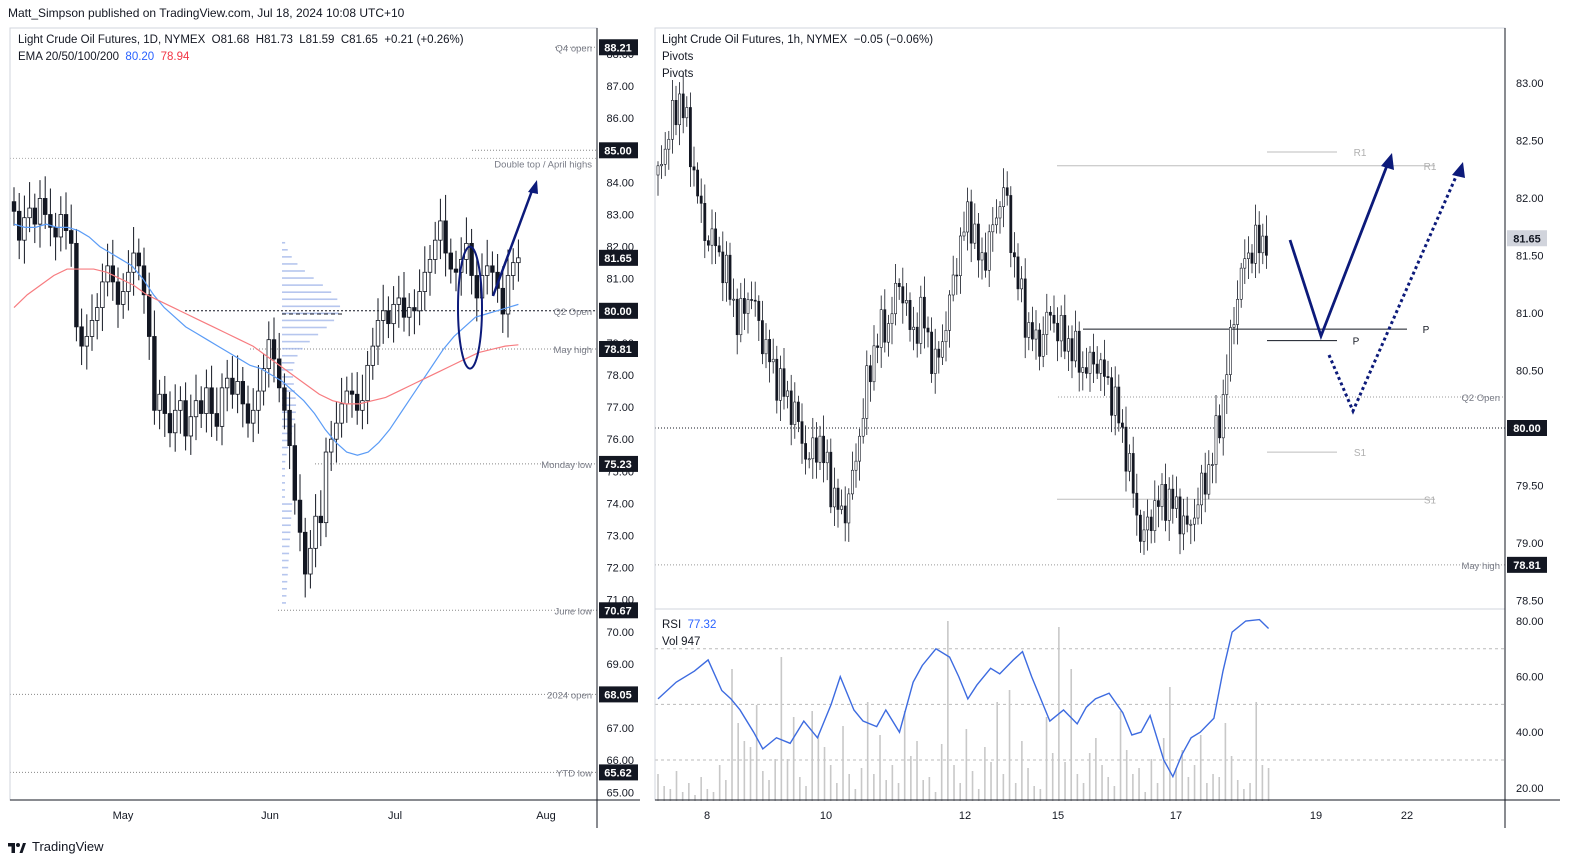 The height and width of the screenshot is (866, 1569). What do you see at coordinates (1530, 314) in the screenshot?
I see `right-y-tick-label: 81.00` at bounding box center [1530, 314].